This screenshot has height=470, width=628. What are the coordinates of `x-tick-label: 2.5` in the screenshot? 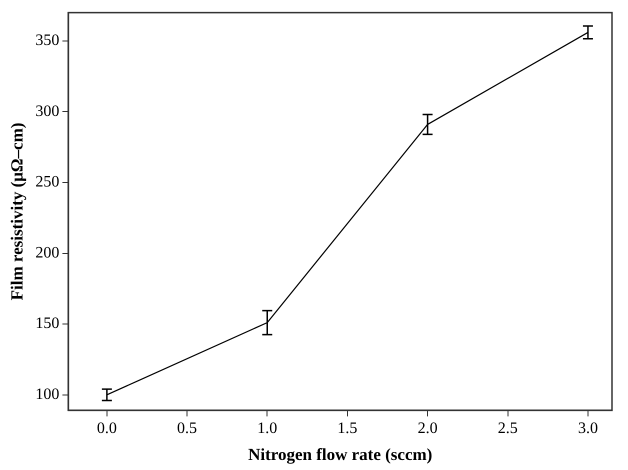 It's located at (508, 429).